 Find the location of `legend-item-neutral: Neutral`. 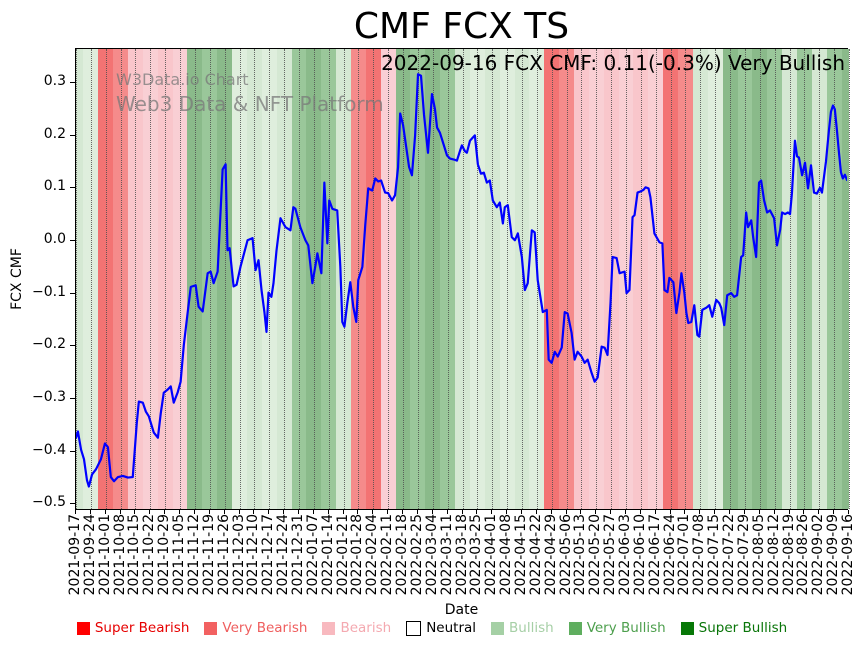

legend-item-neutral: Neutral is located at coordinates (441, 628).